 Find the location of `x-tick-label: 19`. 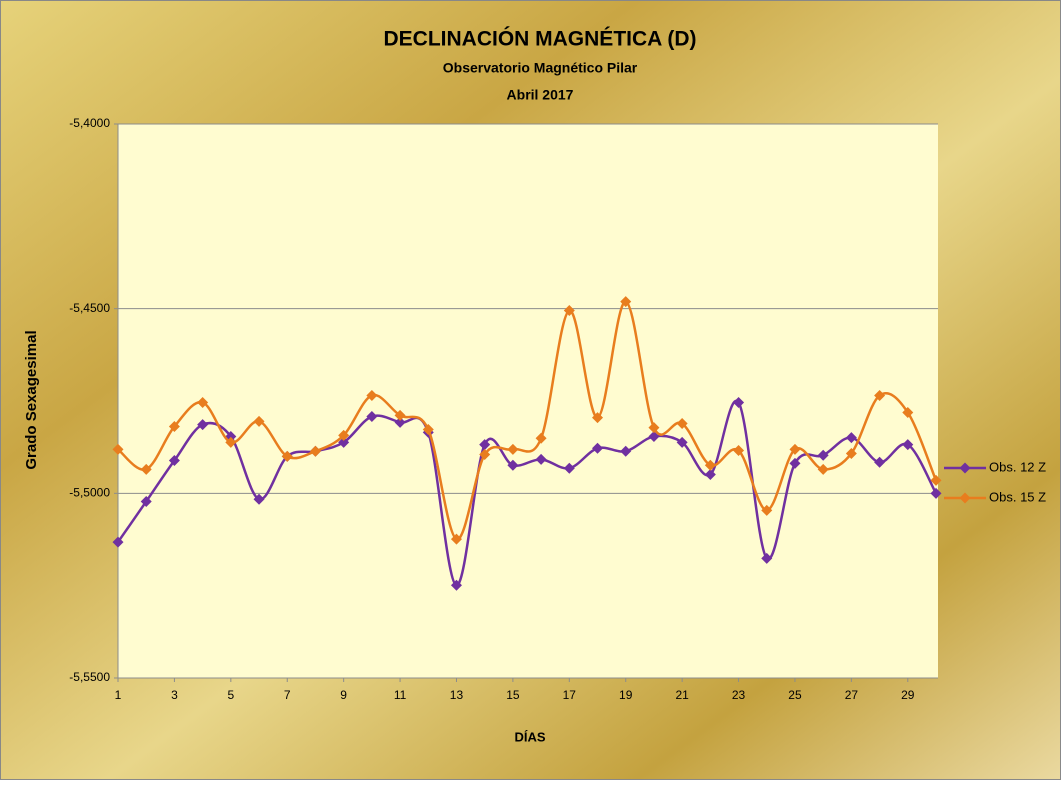

x-tick-label: 19 is located at coordinates (626, 695).